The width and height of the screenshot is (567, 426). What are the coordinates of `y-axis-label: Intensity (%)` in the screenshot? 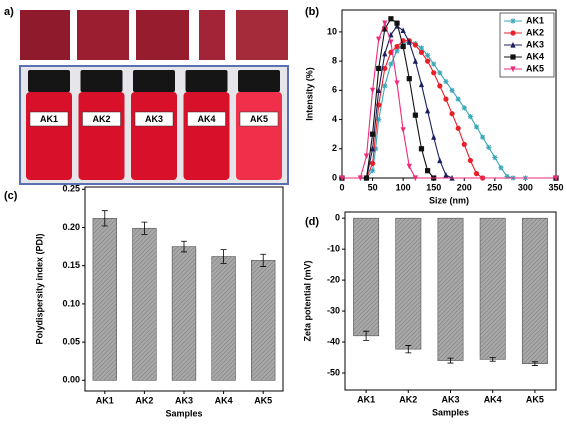 It's located at (309, 94).